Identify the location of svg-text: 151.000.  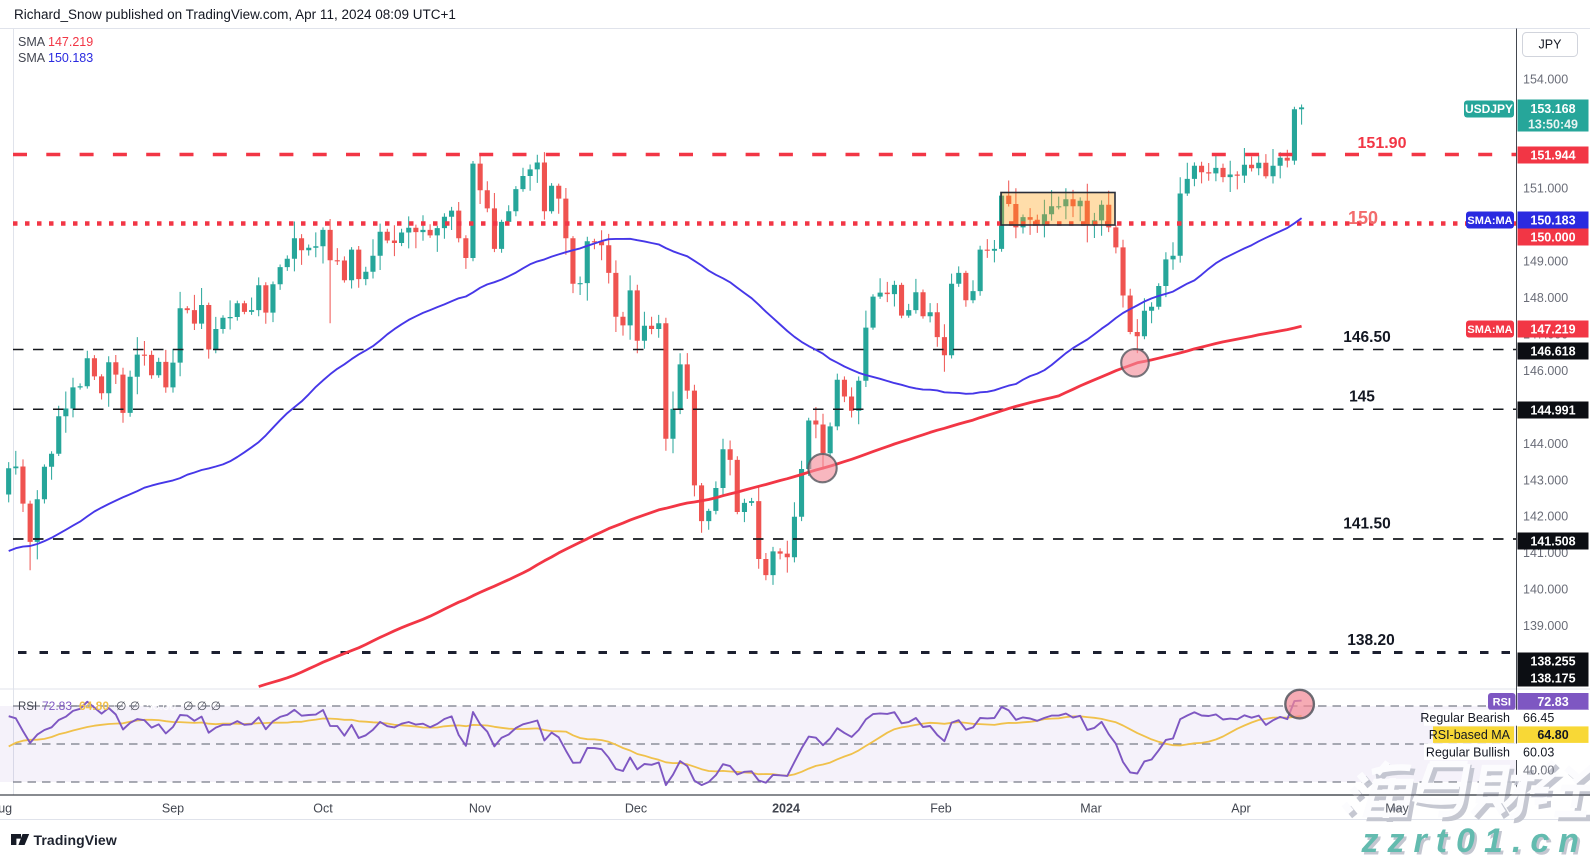
(1545, 189).